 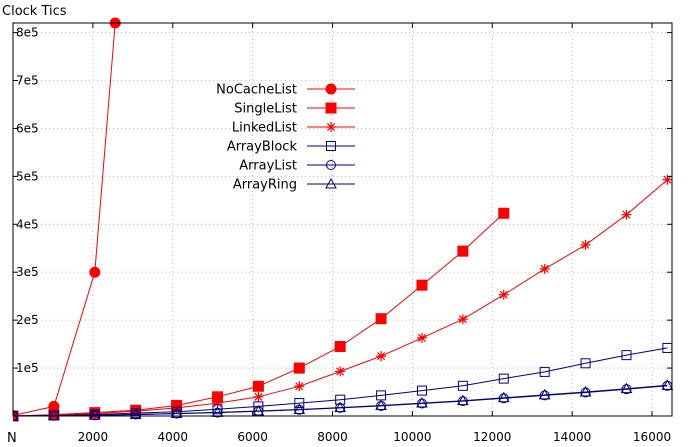 I want to click on x-axis-label: N, so click(x=12, y=438).